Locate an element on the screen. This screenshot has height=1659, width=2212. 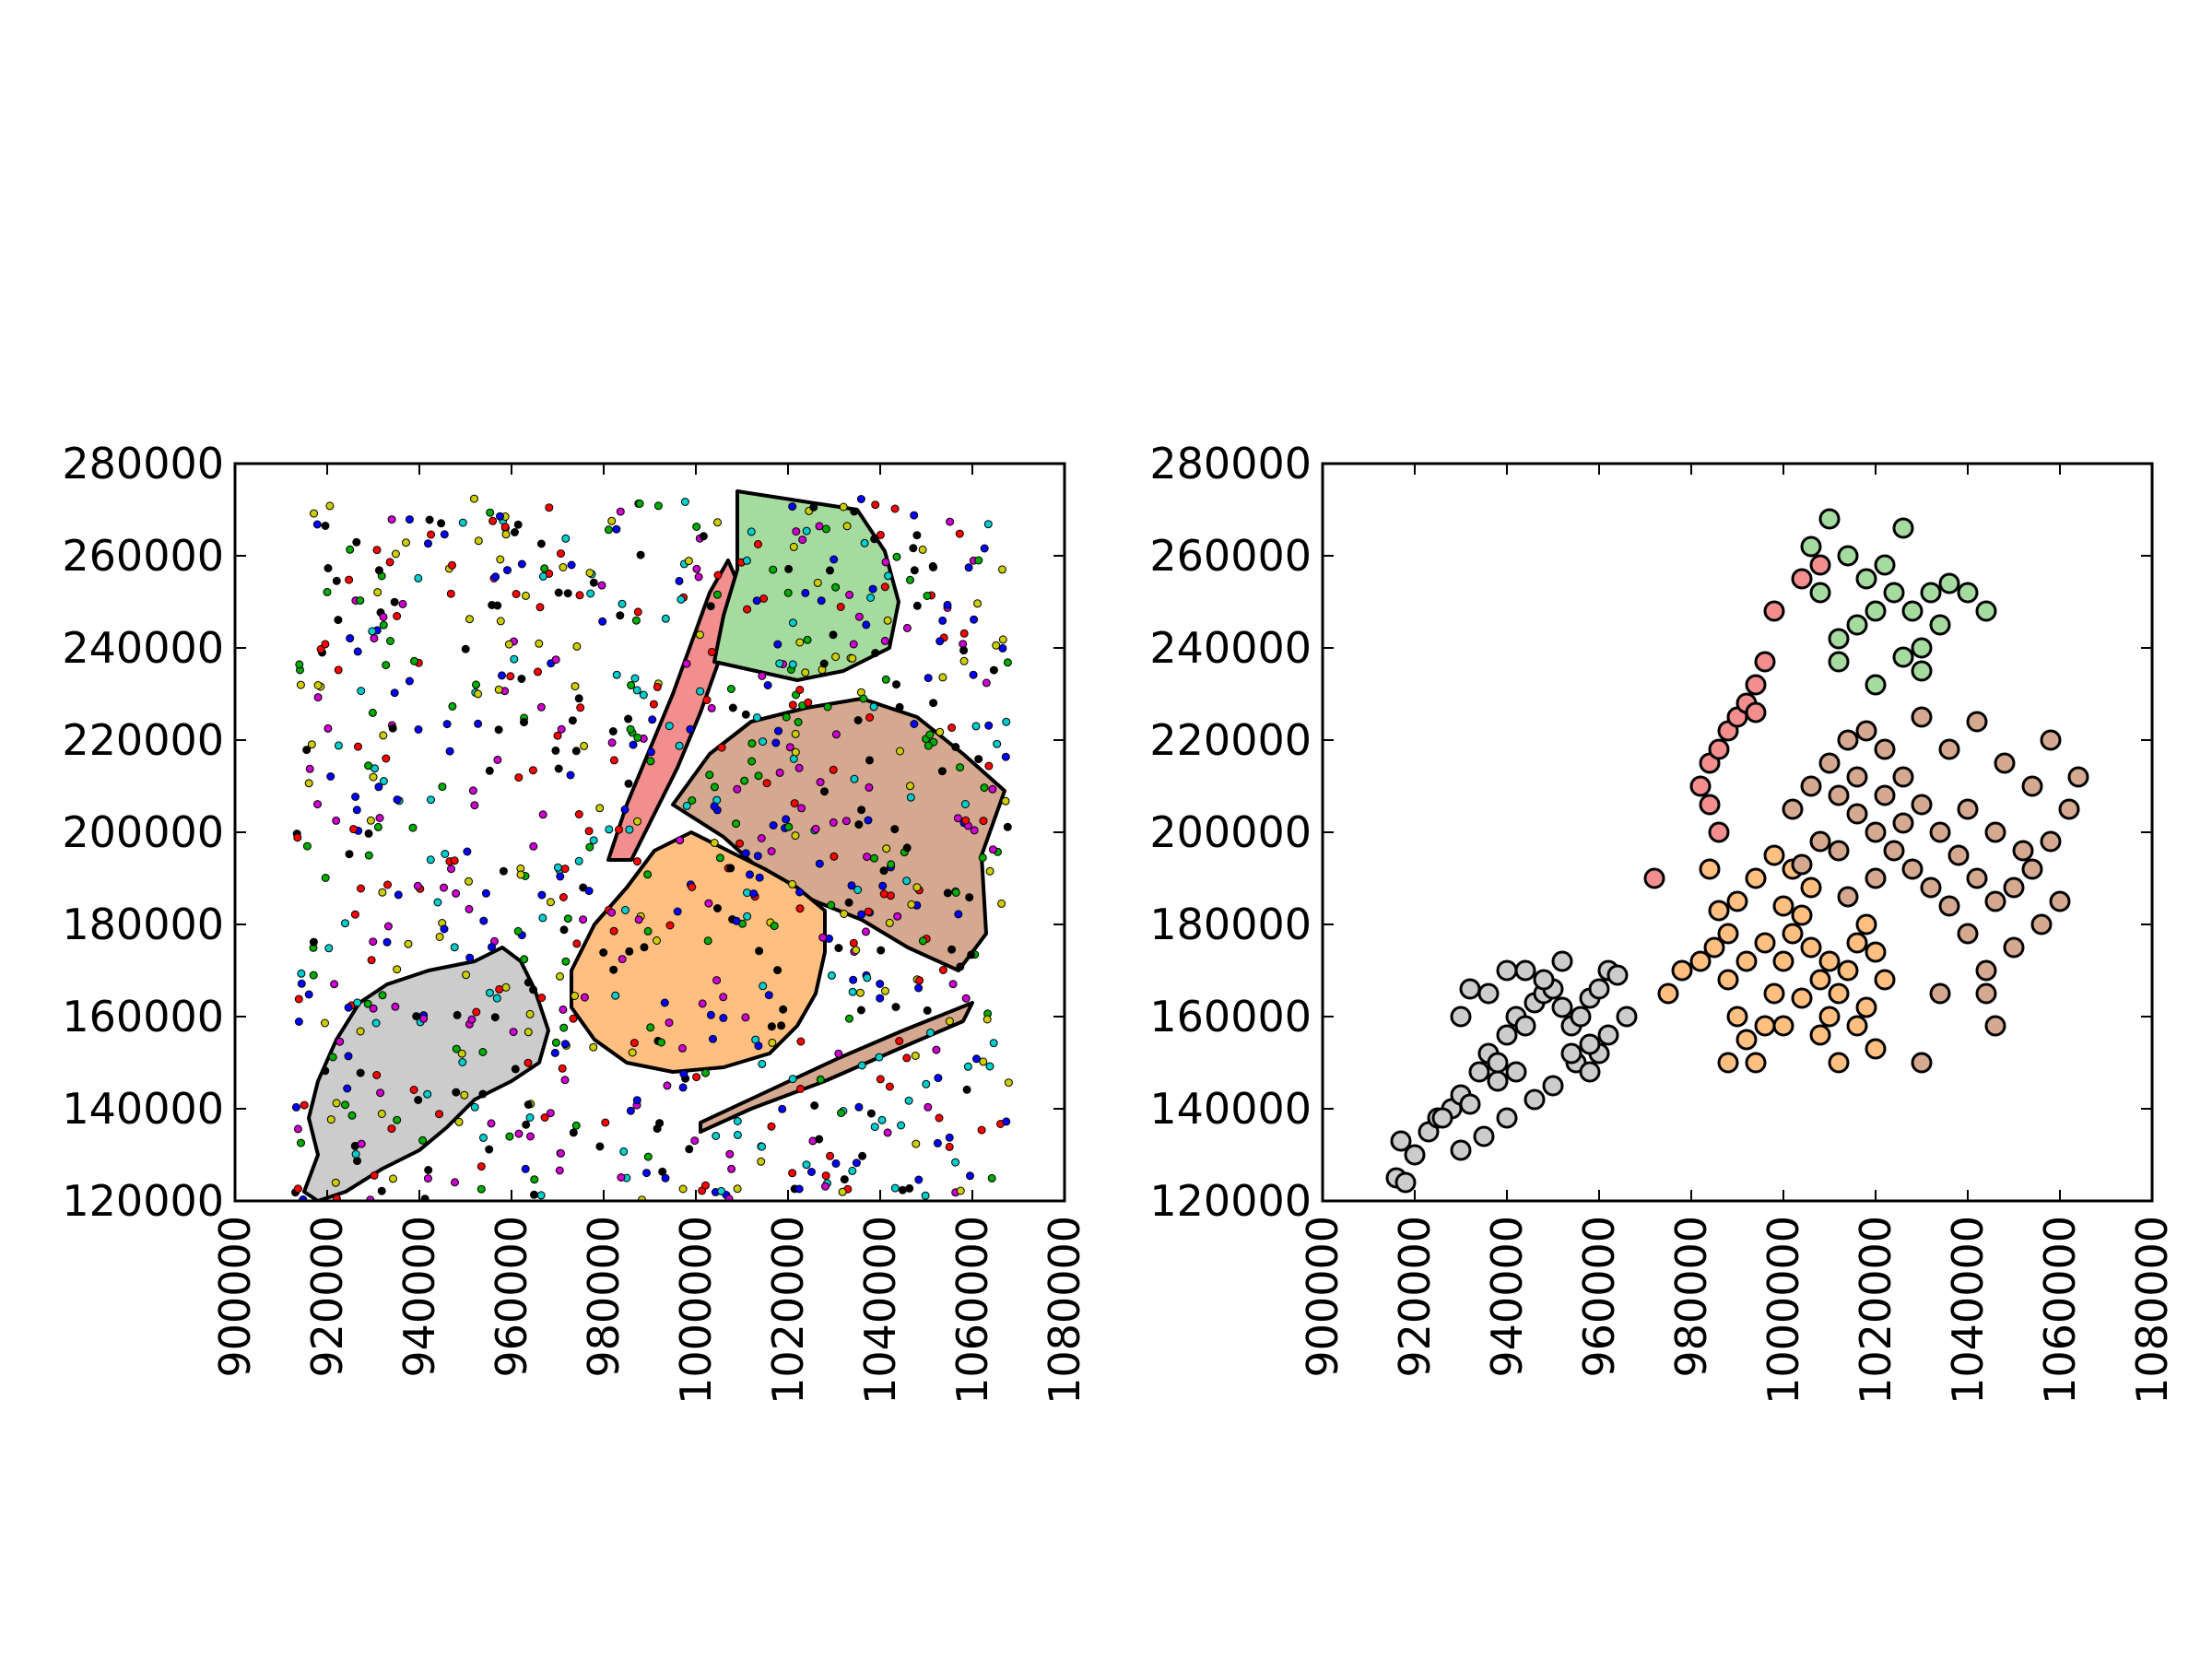
x-tick-label: 1080000 is located at coordinates (2152, 1310).